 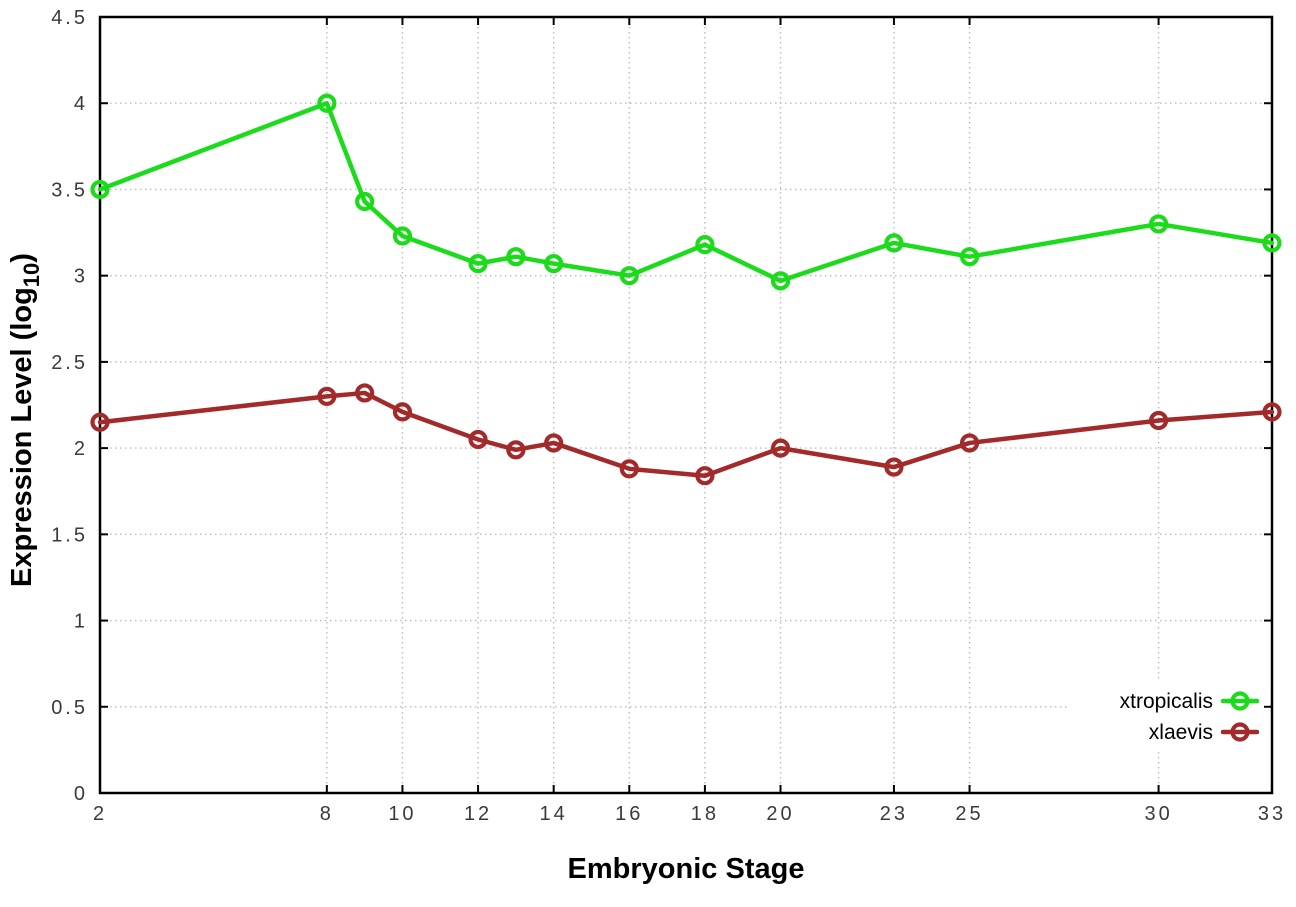 I want to click on x-tick-label: 12, so click(x=478, y=814).